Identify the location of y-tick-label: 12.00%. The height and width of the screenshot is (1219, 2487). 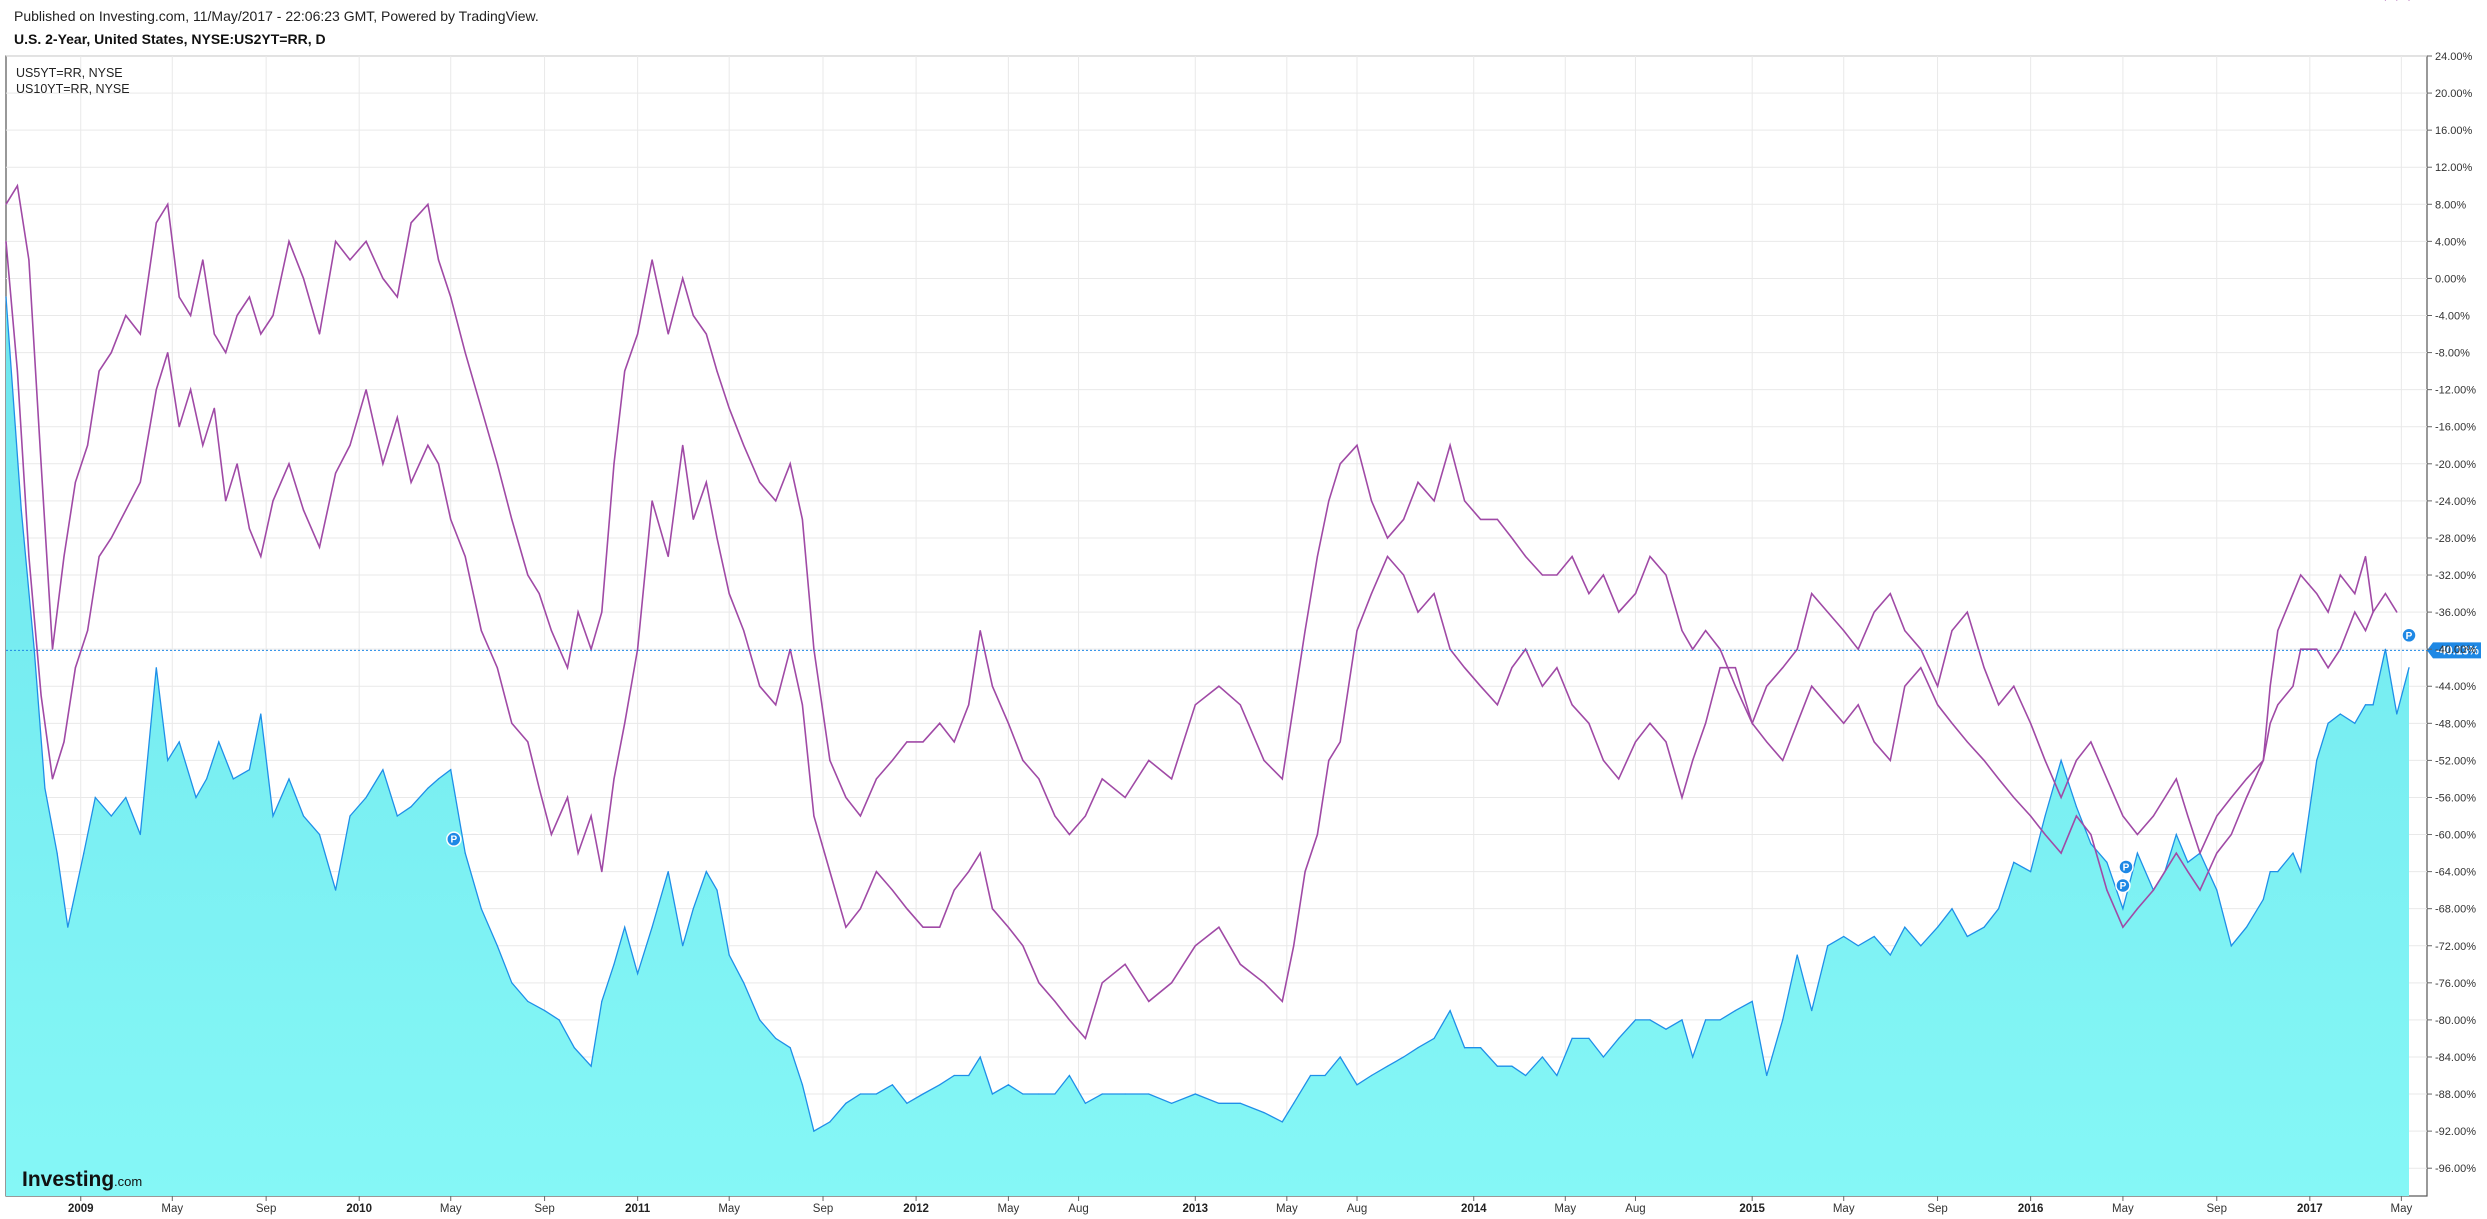
(2454, 168).